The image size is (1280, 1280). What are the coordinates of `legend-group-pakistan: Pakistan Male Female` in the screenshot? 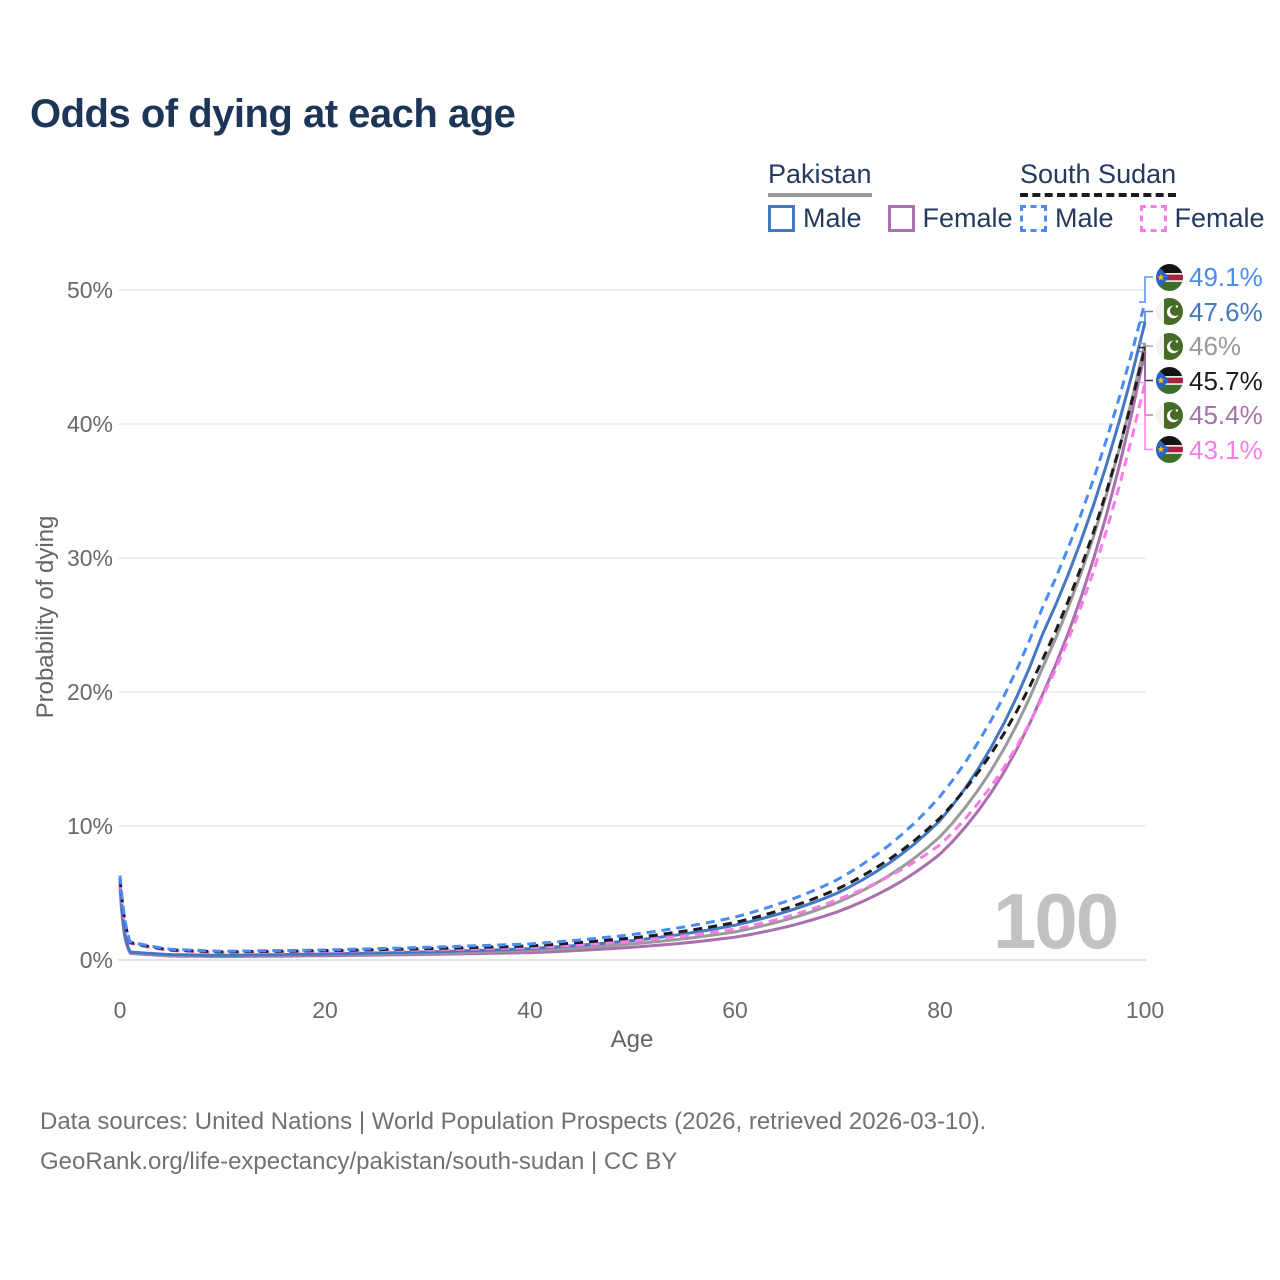 It's located at (903, 197).